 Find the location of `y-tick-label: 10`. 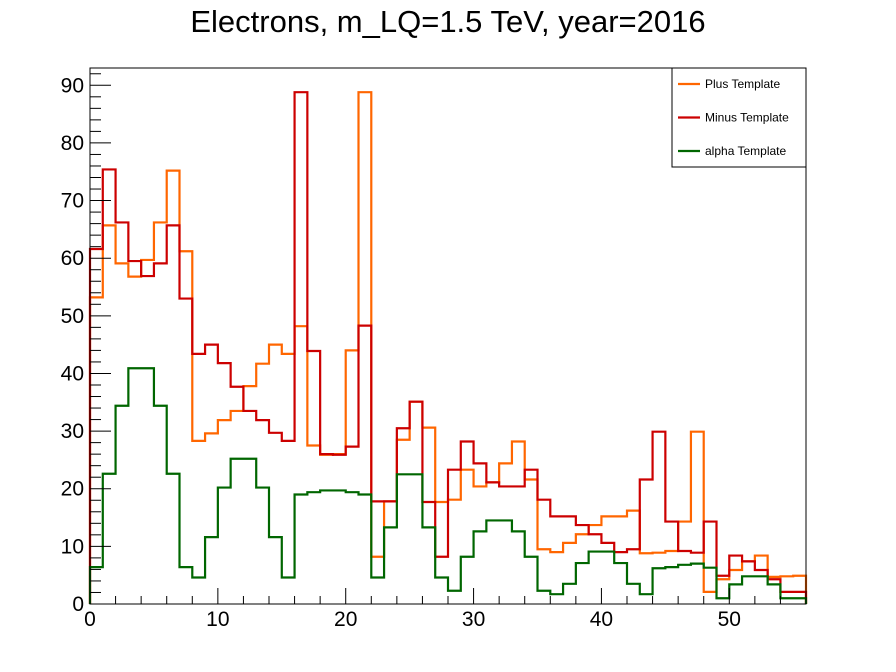

y-tick-label: 10 is located at coordinates (72, 546).